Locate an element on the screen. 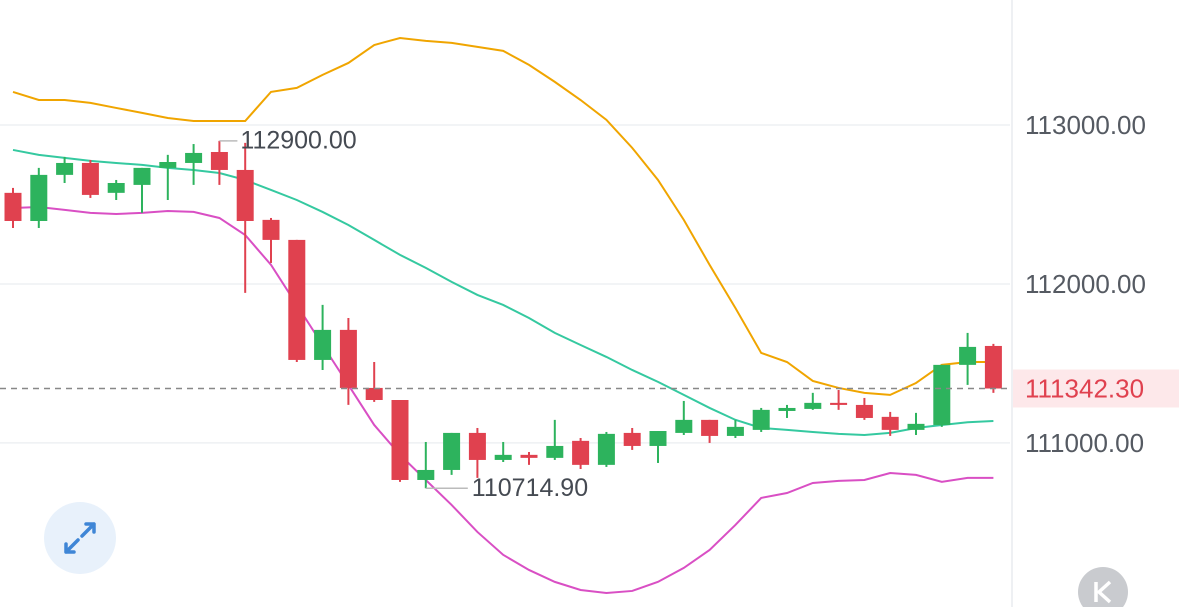  k-icon is located at coordinates (1103, 592).